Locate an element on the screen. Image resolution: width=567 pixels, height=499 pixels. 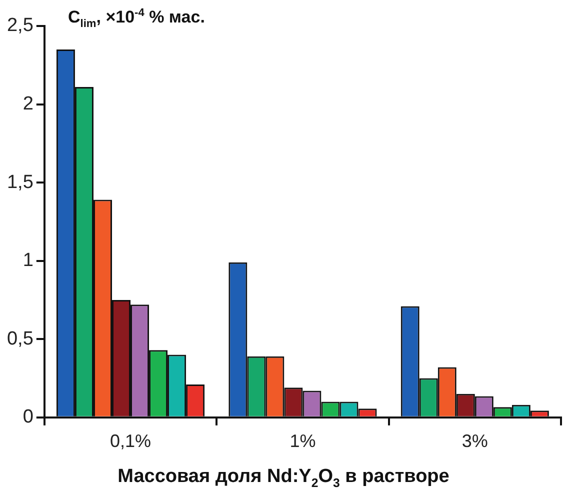
x-tick-label: 1% is located at coordinates (303, 441).